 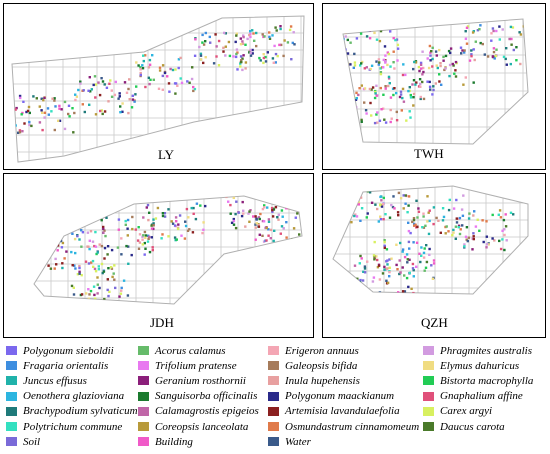 I want to click on legend-item: Trifolium pratense, so click(x=187, y=365).